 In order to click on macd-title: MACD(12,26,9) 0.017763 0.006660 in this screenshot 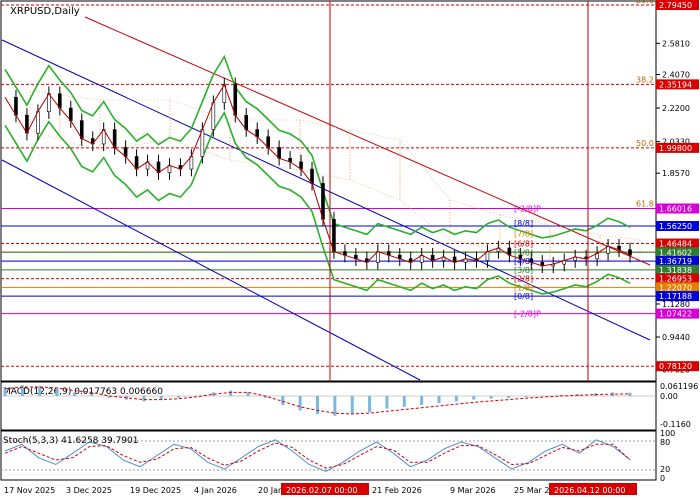, I will do `click(83, 392)`.